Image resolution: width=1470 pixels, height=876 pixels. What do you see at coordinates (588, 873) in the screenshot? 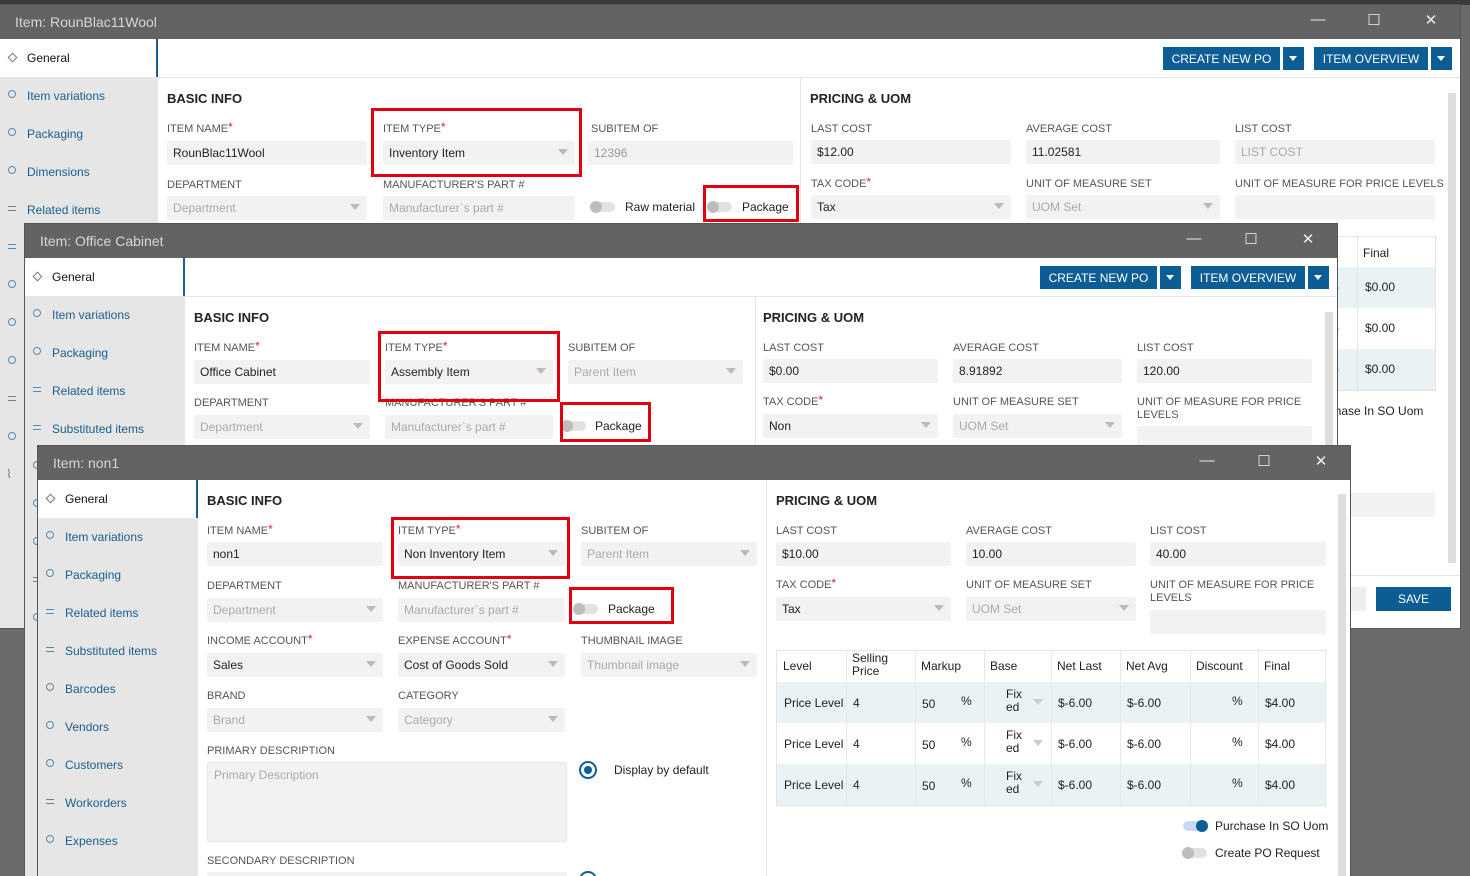
I see `secondary-display-radio` at bounding box center [588, 873].